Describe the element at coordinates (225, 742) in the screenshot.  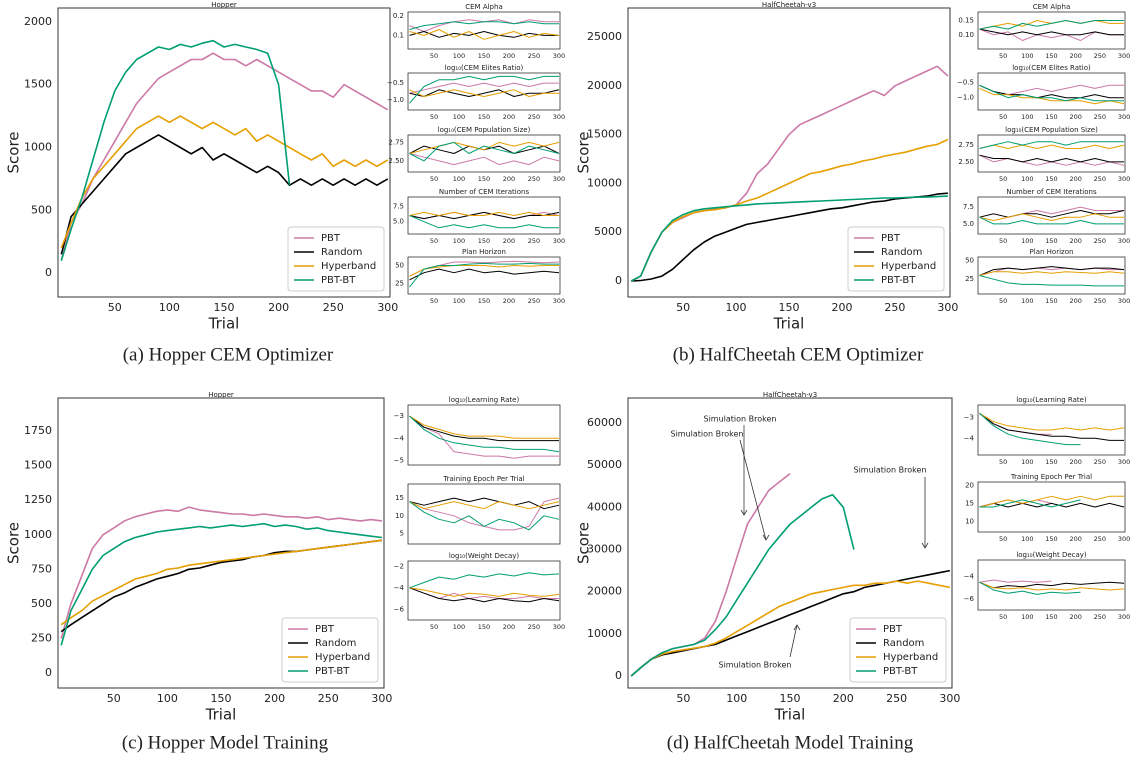
I see `caption: (c) Hopper Model Training` at that location.